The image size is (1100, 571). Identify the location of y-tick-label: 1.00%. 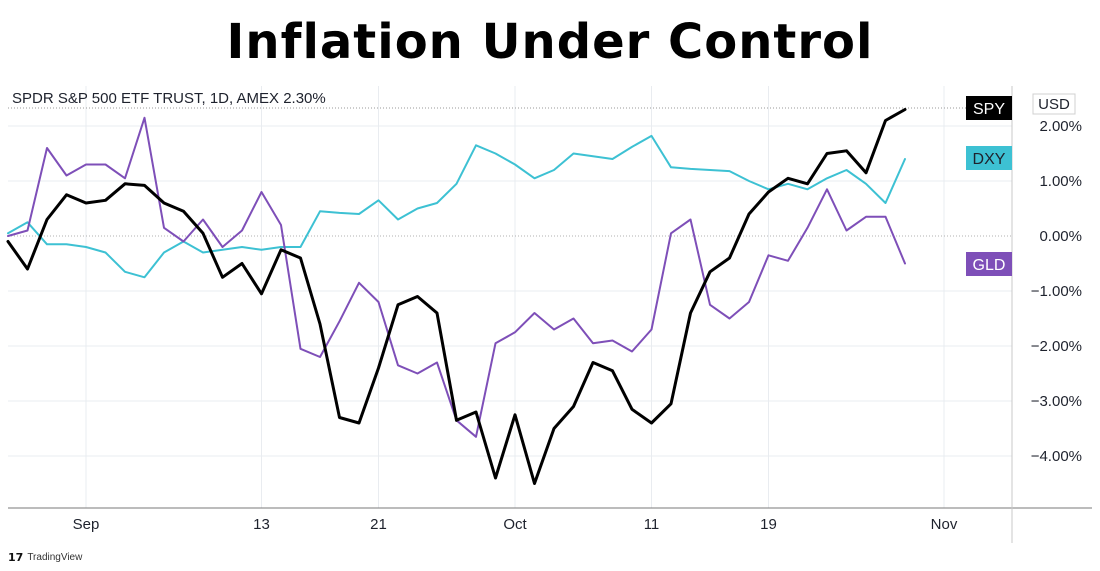
(1060, 181).